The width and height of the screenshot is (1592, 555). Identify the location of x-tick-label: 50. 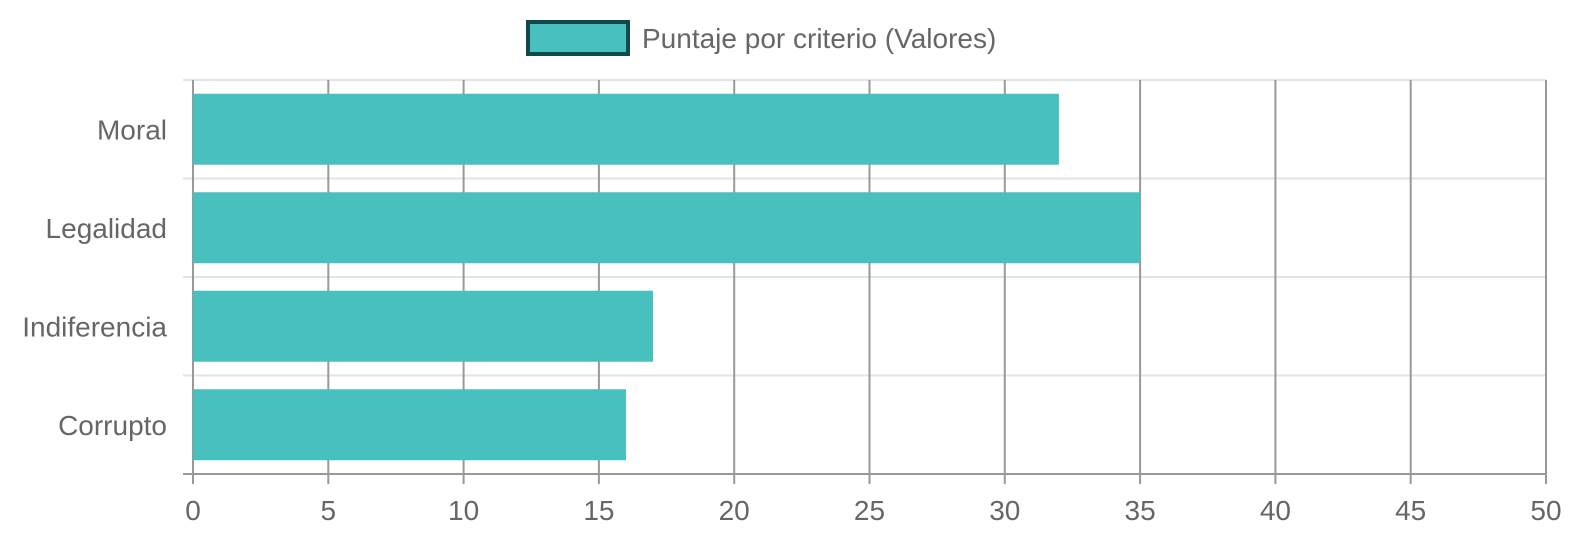
(1545, 510).